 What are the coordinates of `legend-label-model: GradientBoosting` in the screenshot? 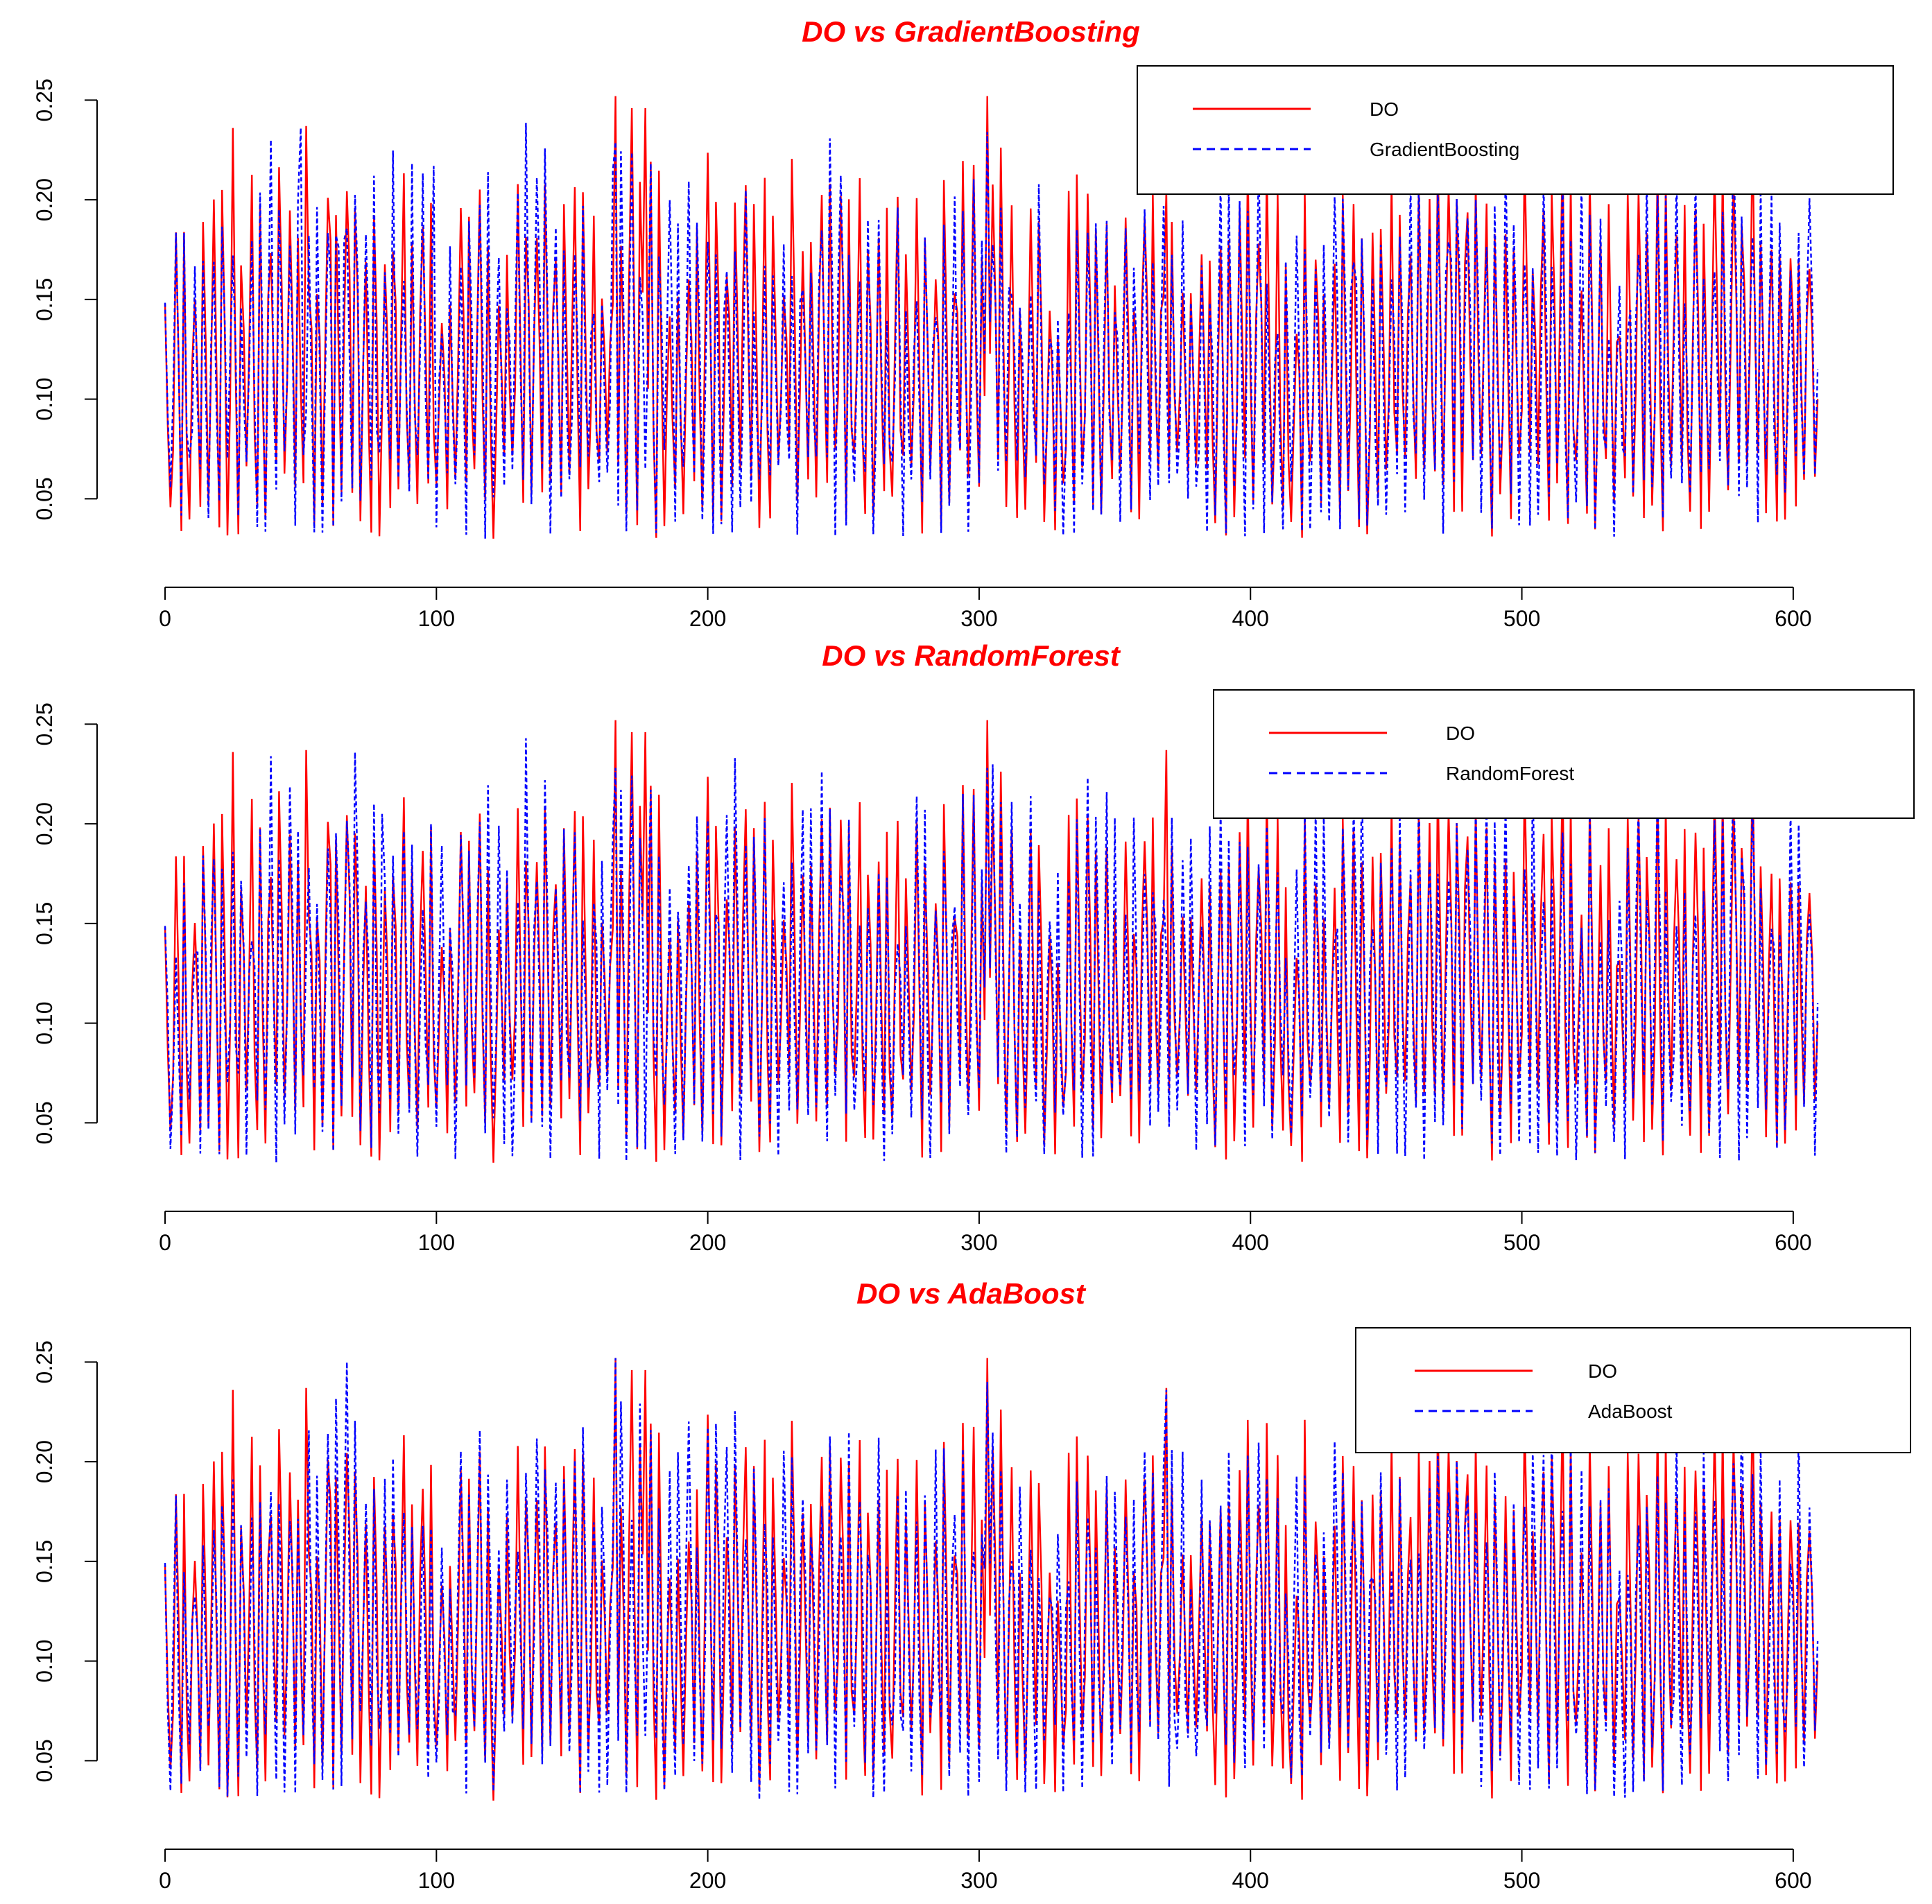 It's located at (1444, 149).